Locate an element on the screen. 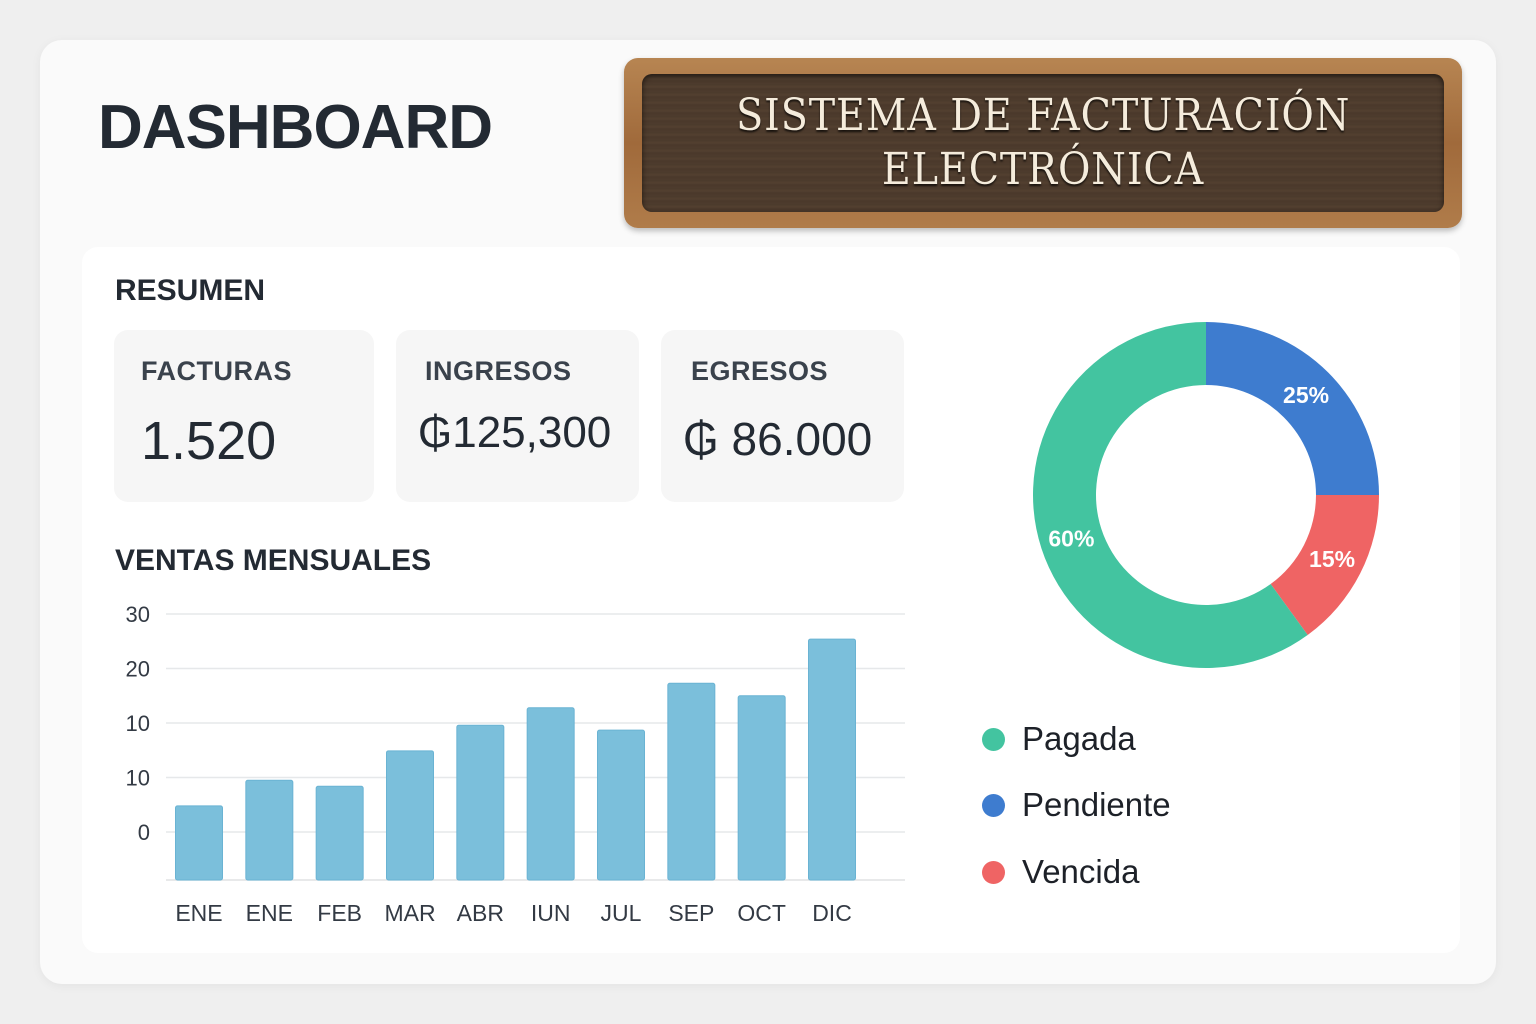 The image size is (1536, 1024). invoices-card: FACTURAS 1.520 is located at coordinates (244, 416).